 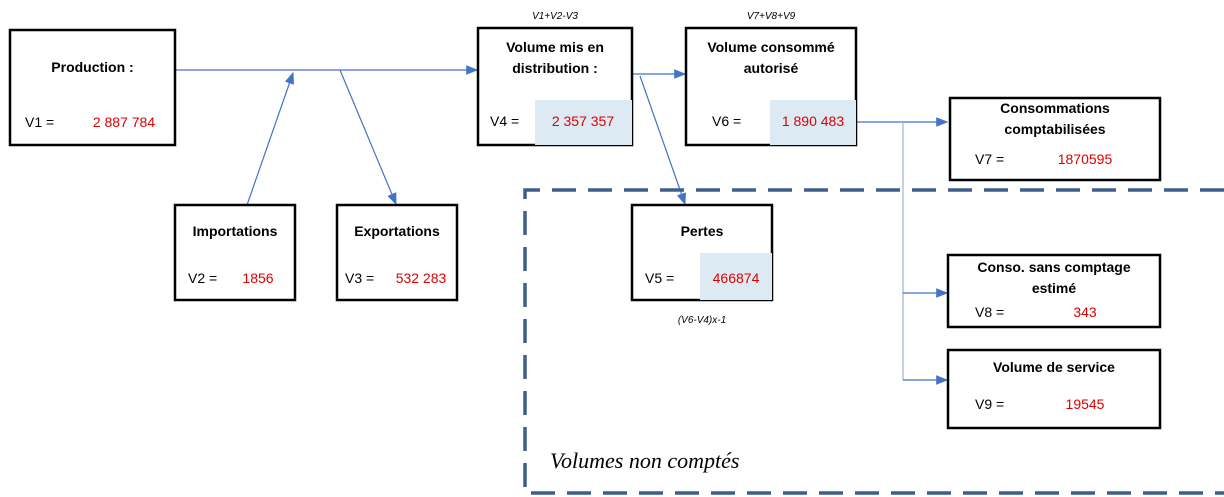 I want to click on node-var: V9 =, so click(x=989, y=404).